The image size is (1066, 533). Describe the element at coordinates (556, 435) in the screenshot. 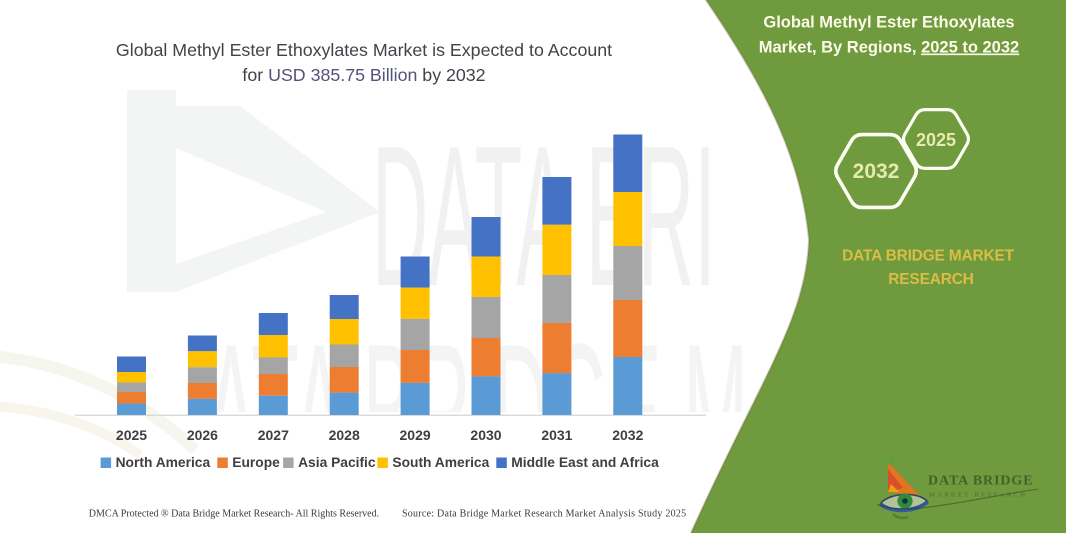

I see `svg-text: 2031` at that location.